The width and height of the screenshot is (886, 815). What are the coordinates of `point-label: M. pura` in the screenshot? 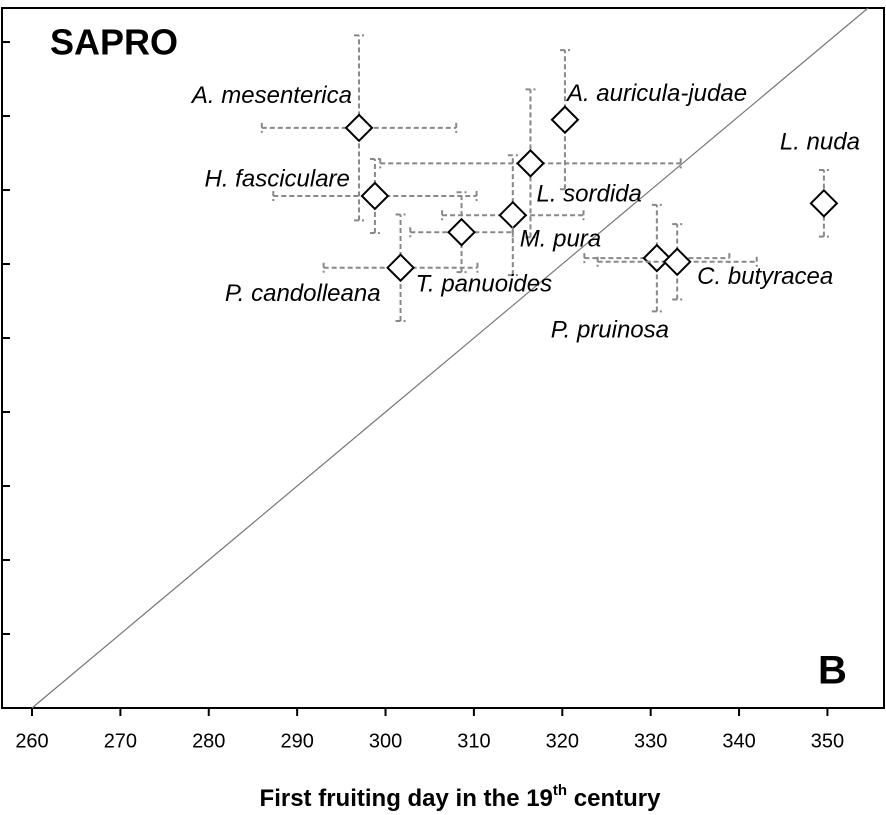 It's located at (560, 239).